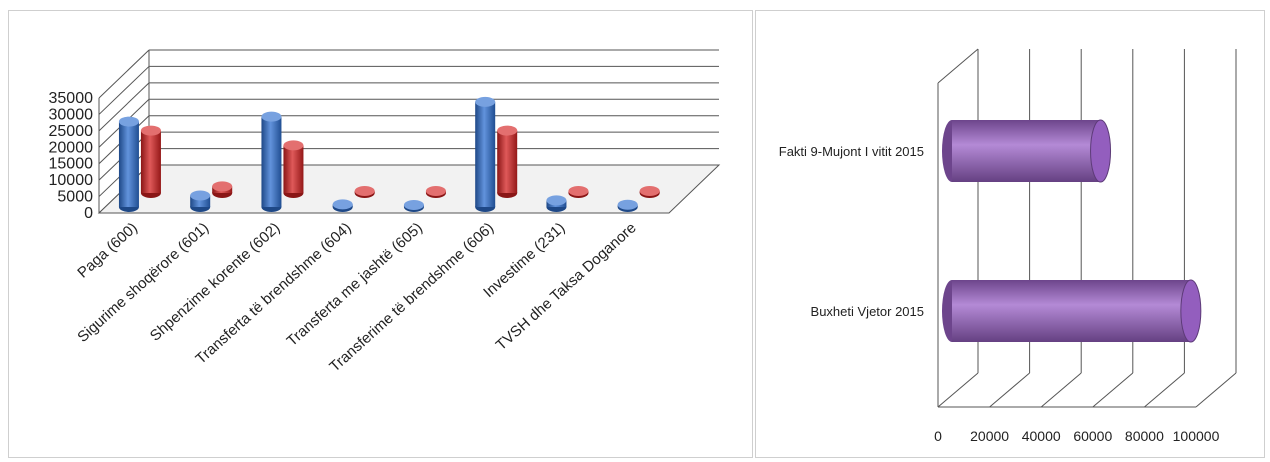 The width and height of the screenshot is (1270, 462). What do you see at coordinates (938, 436) in the screenshot?
I see `x-tick-label: 0` at bounding box center [938, 436].